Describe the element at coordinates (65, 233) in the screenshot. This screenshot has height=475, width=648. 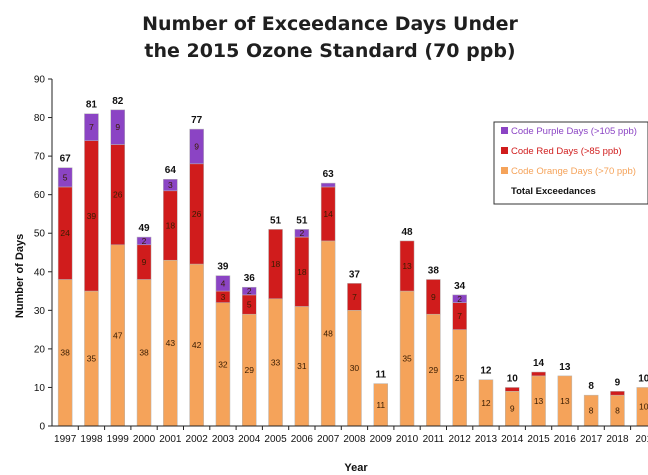
I see `bar-segment-label: 24` at that location.